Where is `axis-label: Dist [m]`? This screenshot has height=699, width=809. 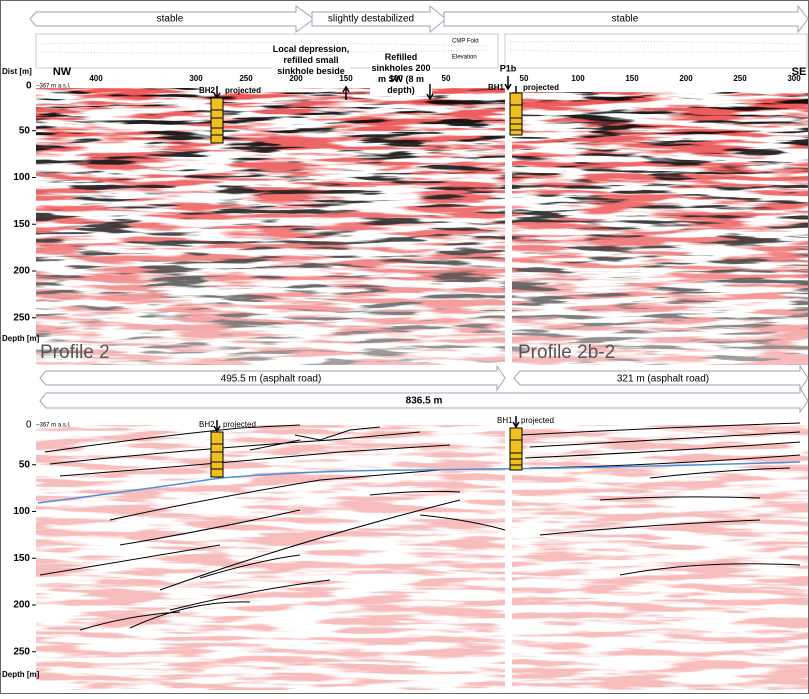
axis-label: Dist [m] is located at coordinates (17, 71).